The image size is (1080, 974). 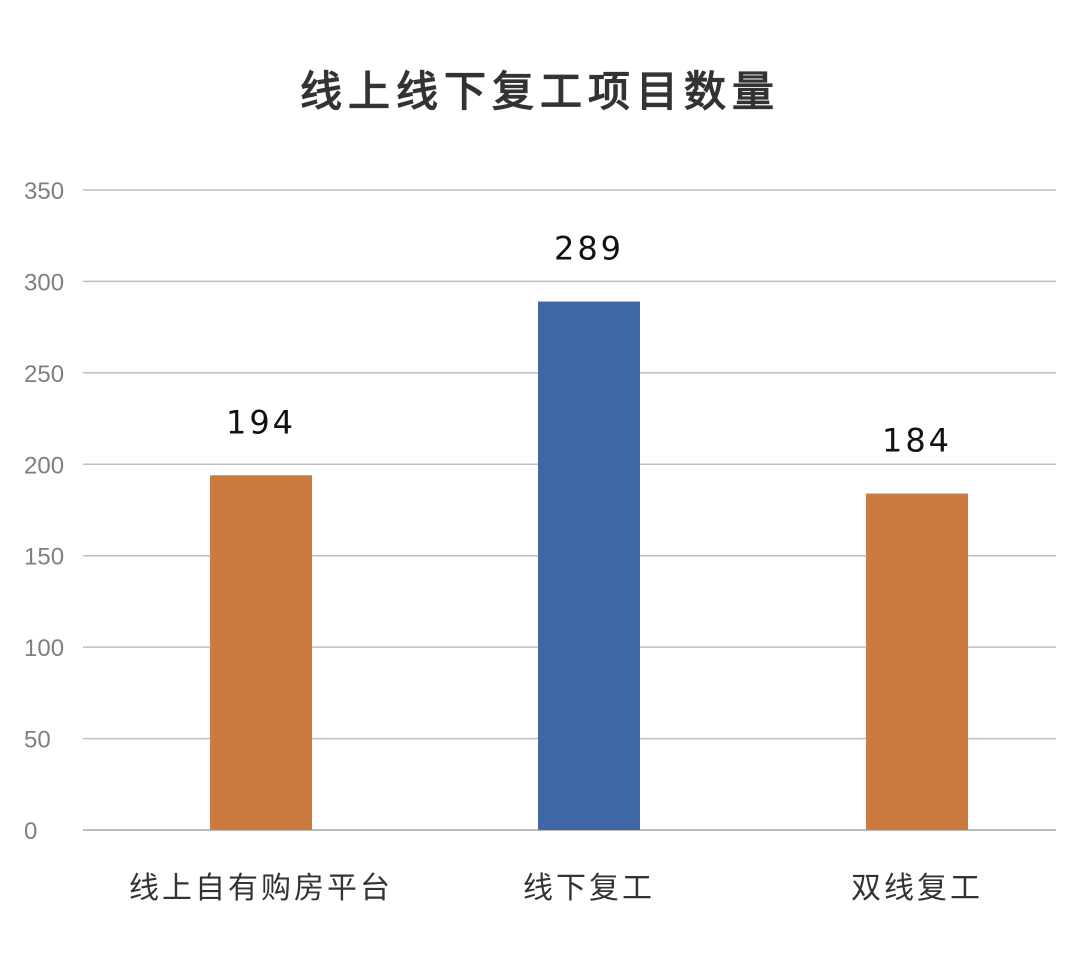 I want to click on x-tick-label: 线下复工, so click(x=589, y=888).